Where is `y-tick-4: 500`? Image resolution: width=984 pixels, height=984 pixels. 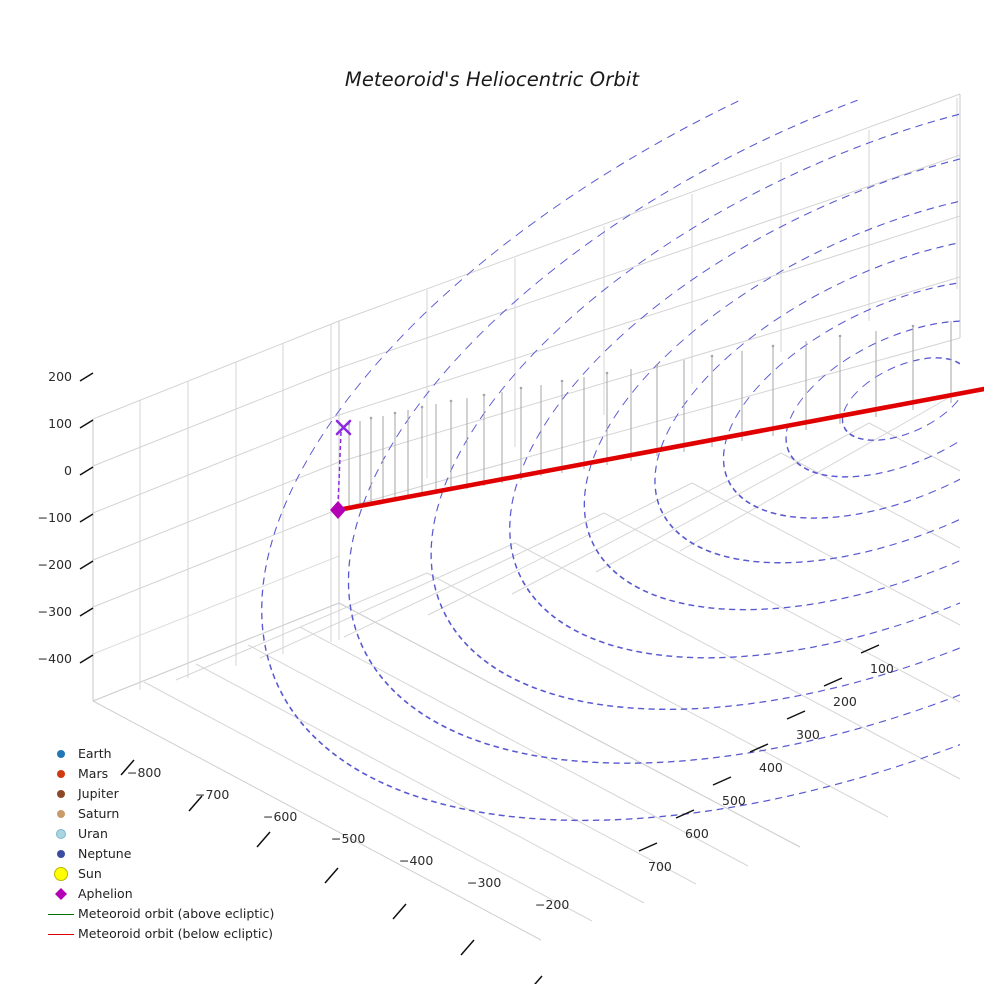
y-tick-4: 500 is located at coordinates (734, 800).